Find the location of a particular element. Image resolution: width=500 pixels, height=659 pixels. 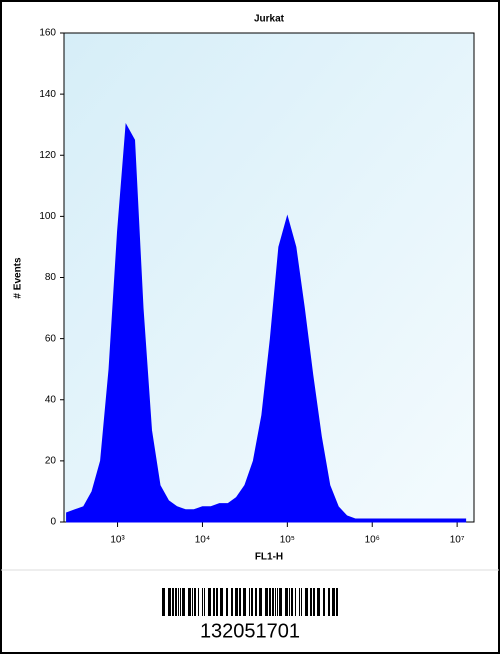

barcode-text: 132051701 is located at coordinates (250, 631).